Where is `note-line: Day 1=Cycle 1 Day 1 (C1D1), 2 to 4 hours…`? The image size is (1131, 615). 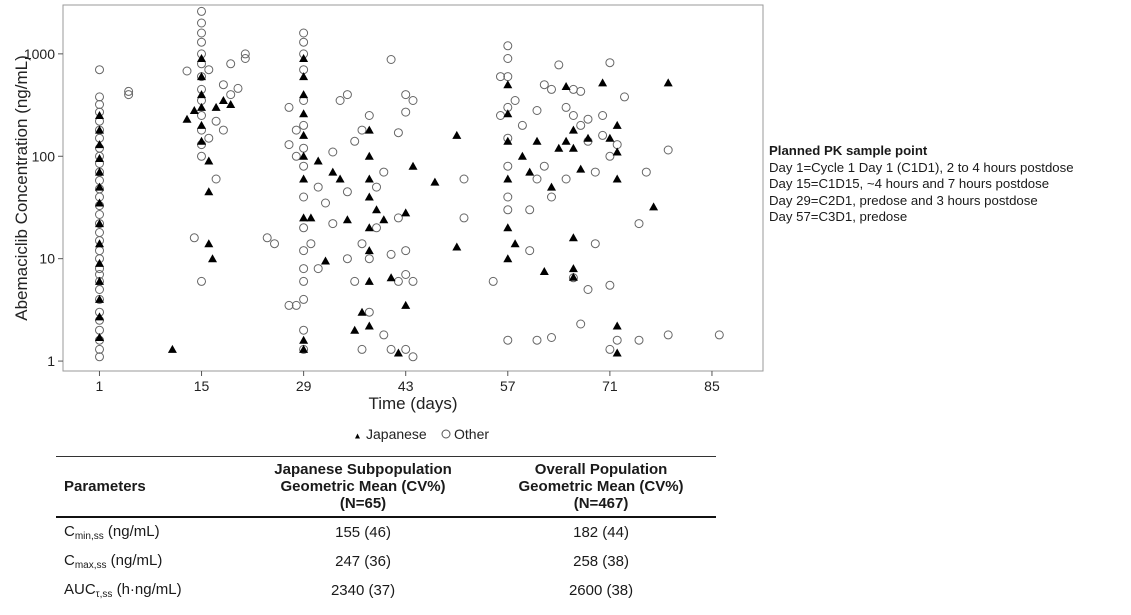 note-line: Day 1=Cycle 1 Day 1 (C1D1), 2 to 4 hours… is located at coordinates (921, 167).